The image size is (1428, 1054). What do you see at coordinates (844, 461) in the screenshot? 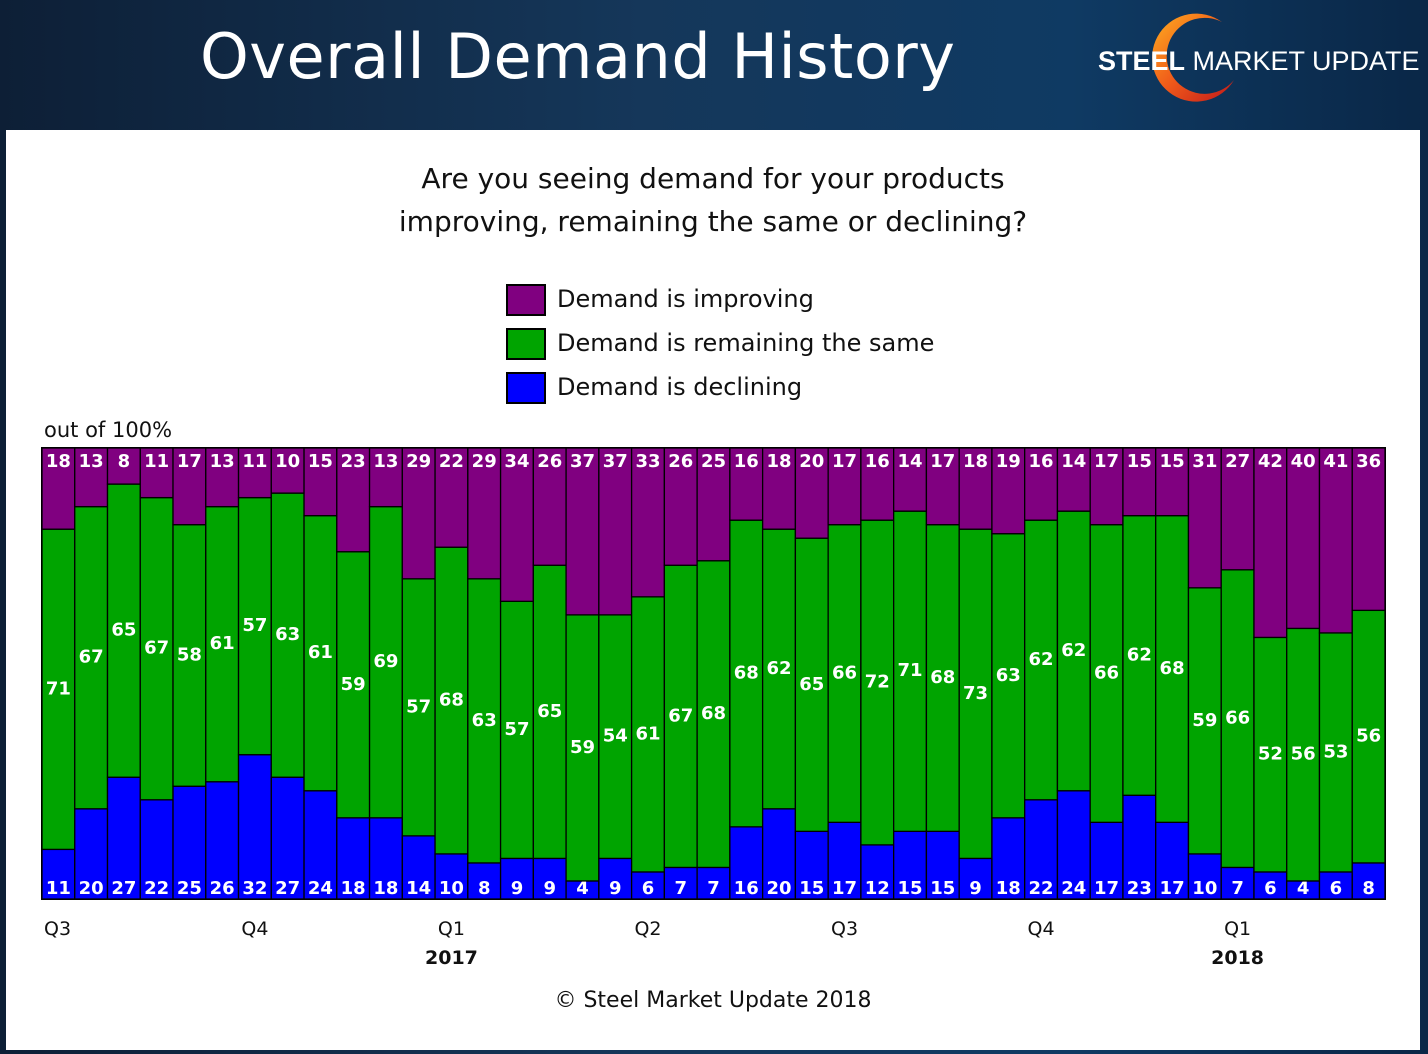
I see `data-label-improving-24: 17` at bounding box center [844, 461].